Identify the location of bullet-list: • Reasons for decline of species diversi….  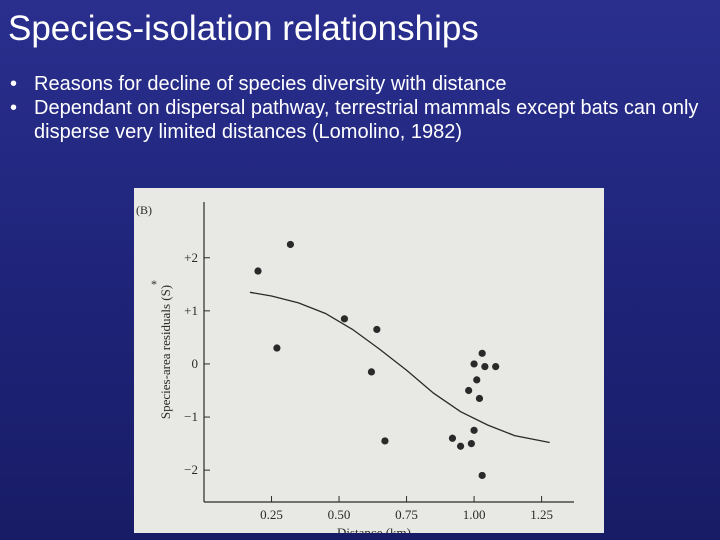
(360, 108).